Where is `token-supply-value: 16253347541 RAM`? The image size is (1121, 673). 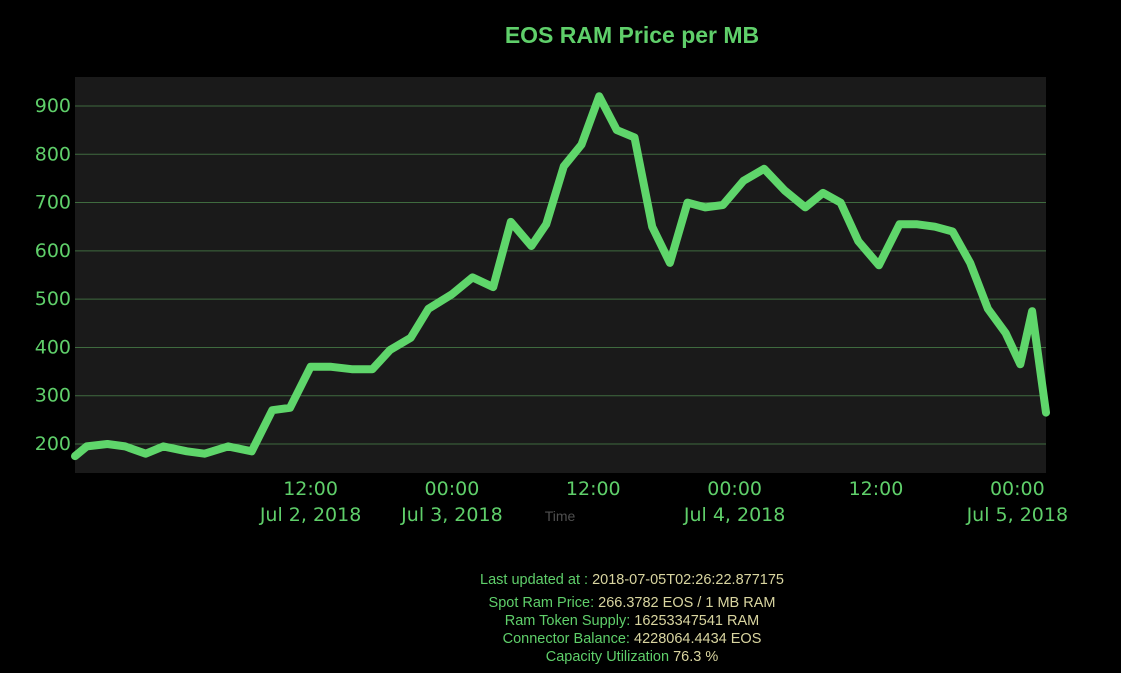 token-supply-value: 16253347541 RAM is located at coordinates (697, 621).